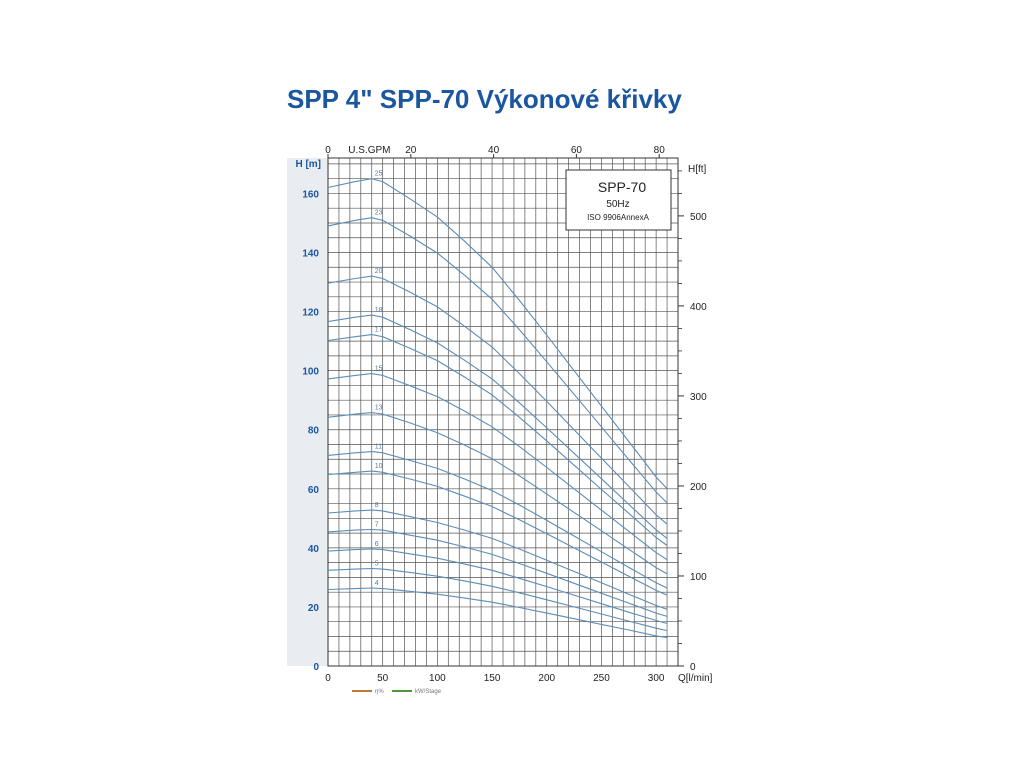  I want to click on x-tick-label: 0, so click(328, 678).